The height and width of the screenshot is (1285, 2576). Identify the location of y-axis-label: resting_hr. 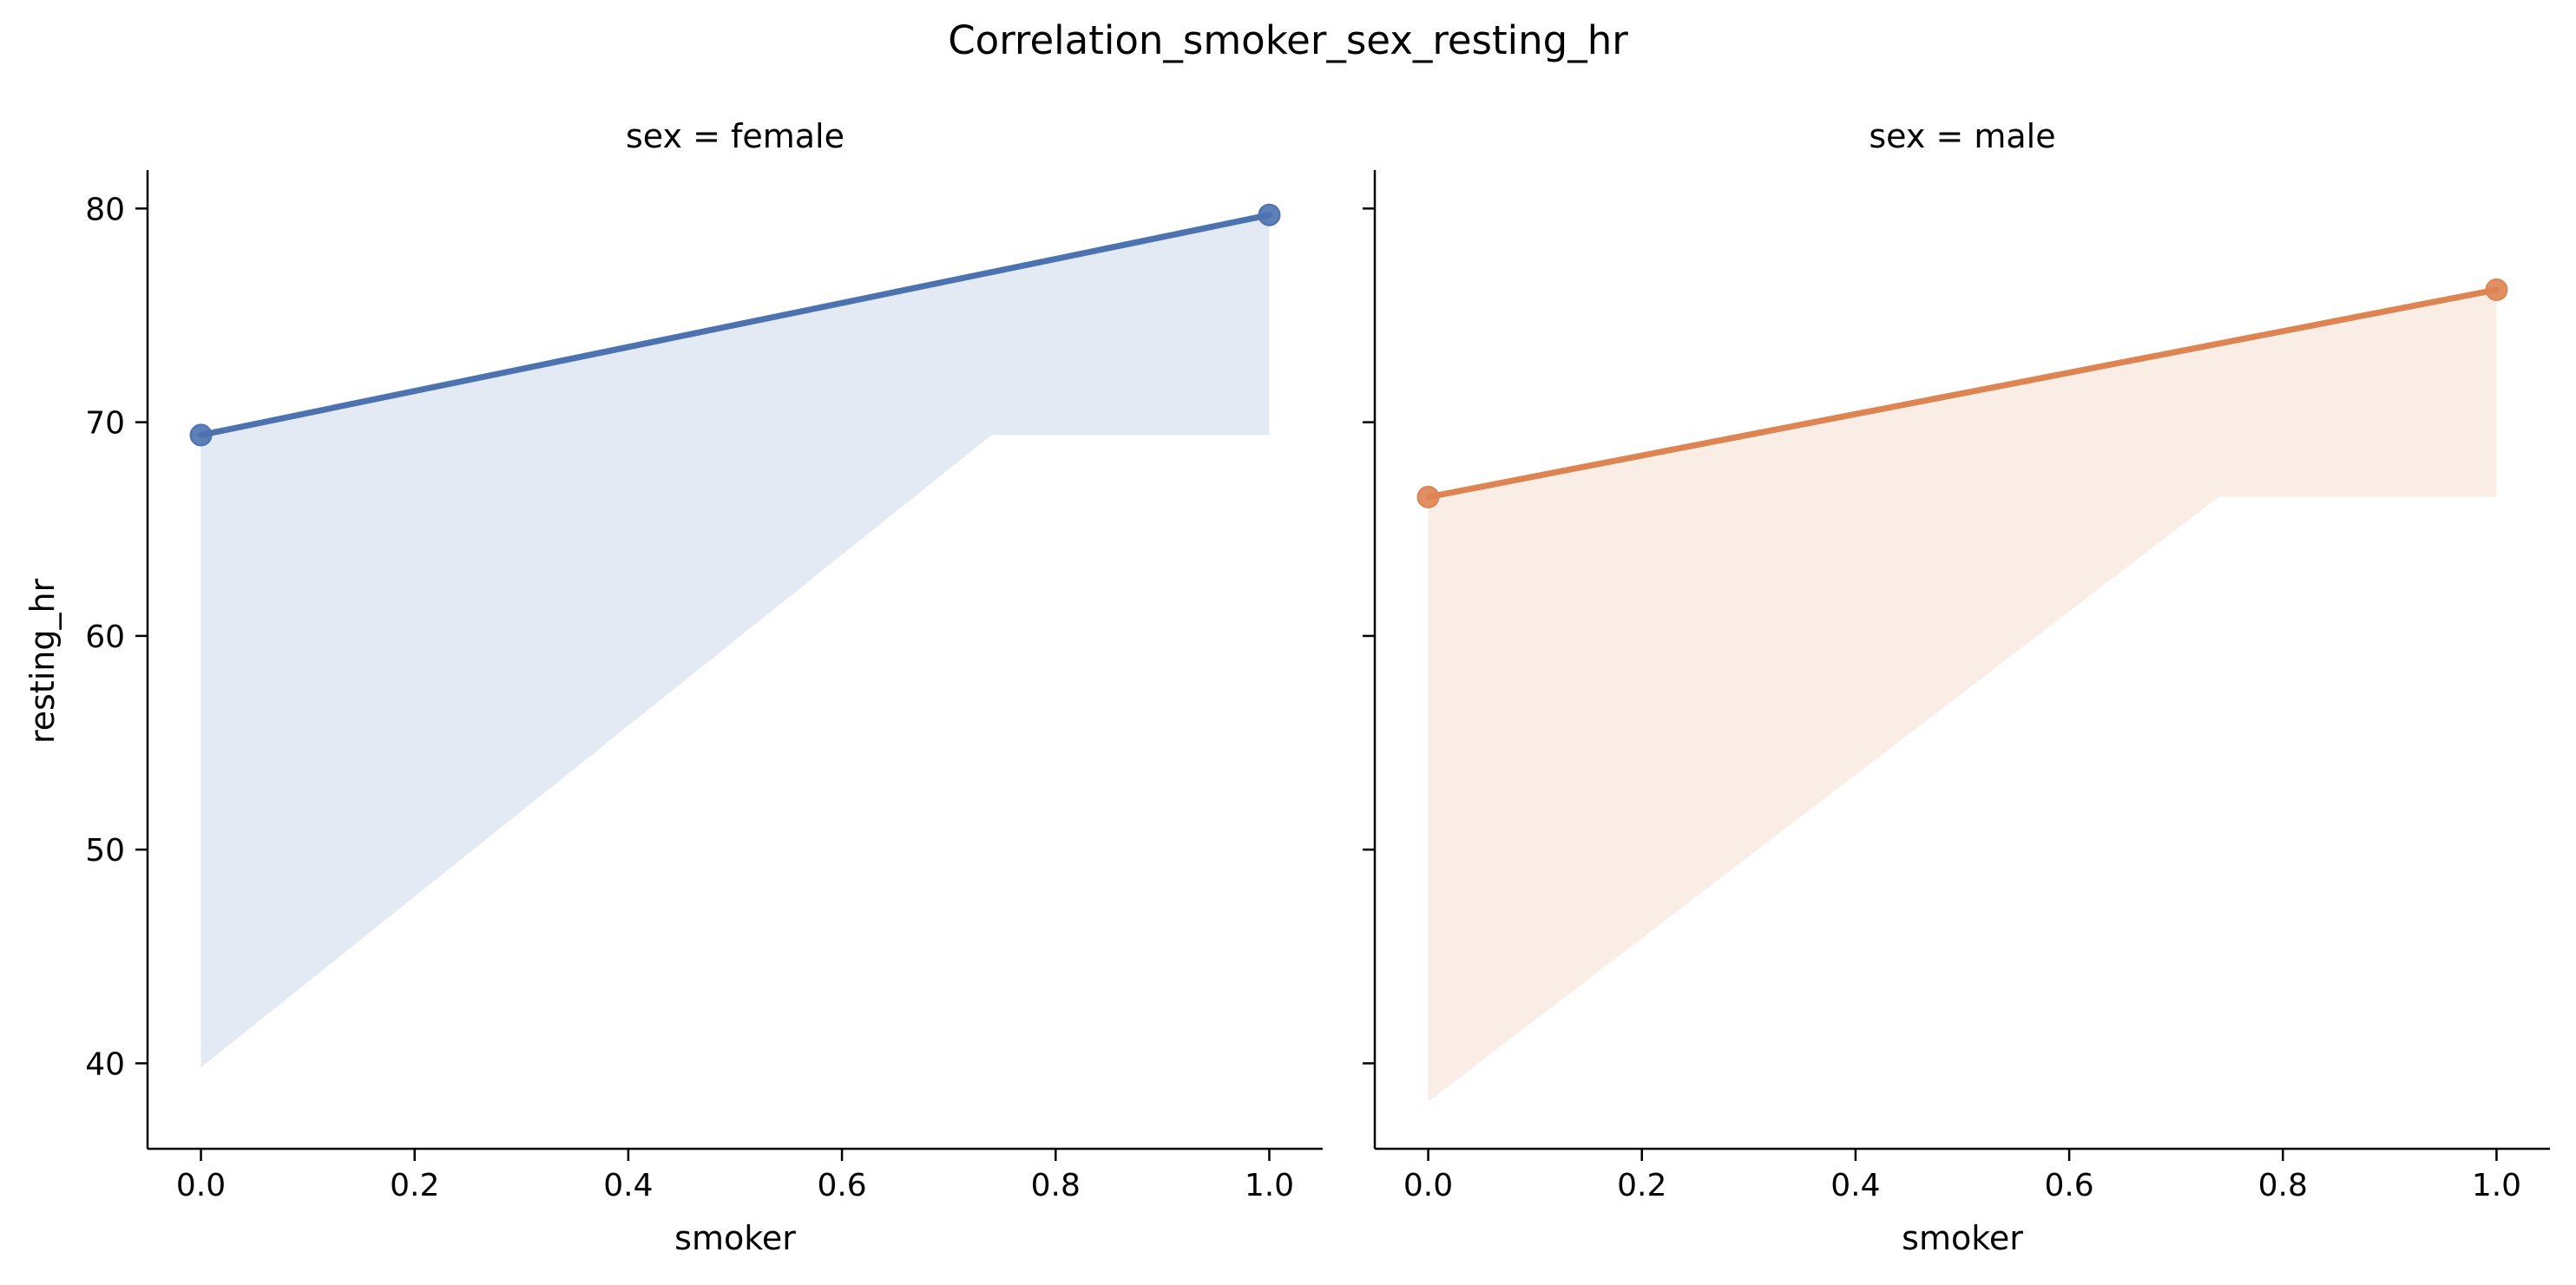
(42, 661).